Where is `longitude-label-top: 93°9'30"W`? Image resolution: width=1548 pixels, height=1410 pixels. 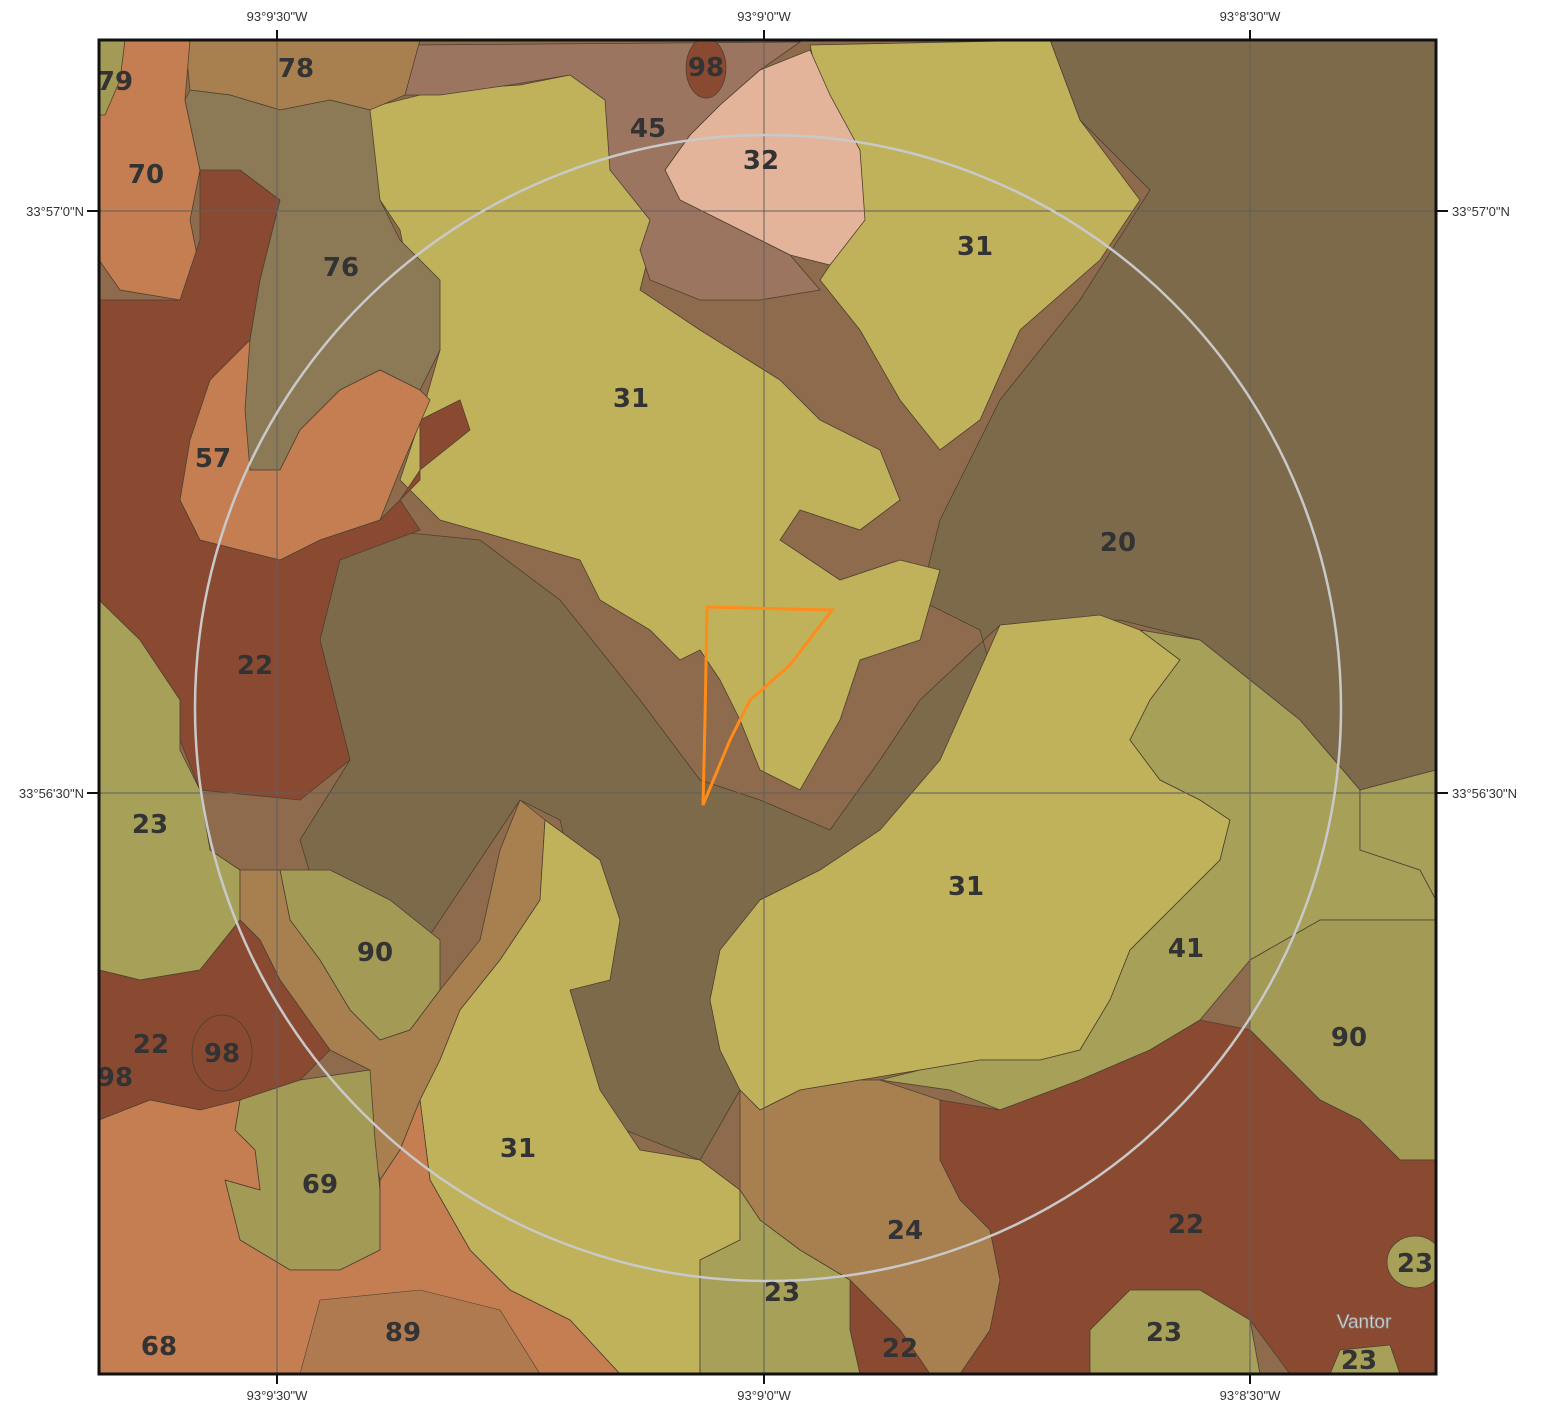
longitude-label-top: 93°9'30"W is located at coordinates (277, 16).